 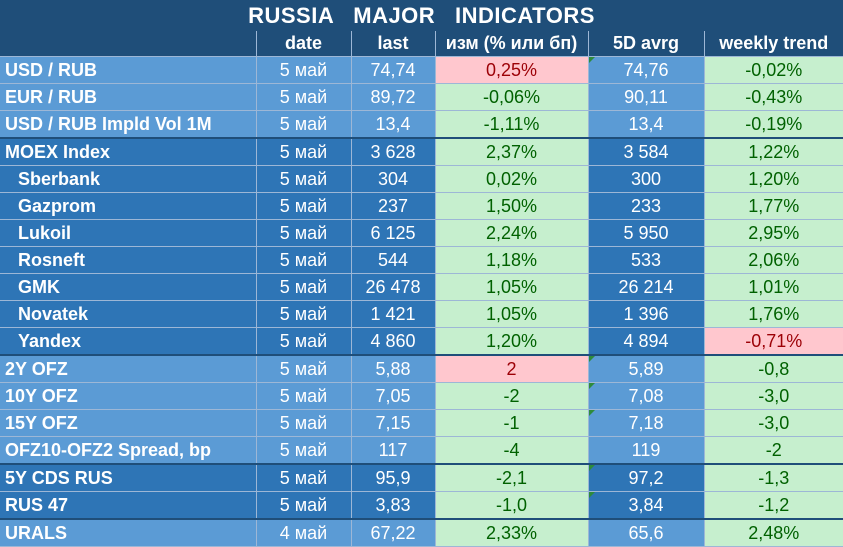 What do you see at coordinates (393, 532) in the screenshot?
I see `row-last: 67,22` at bounding box center [393, 532].